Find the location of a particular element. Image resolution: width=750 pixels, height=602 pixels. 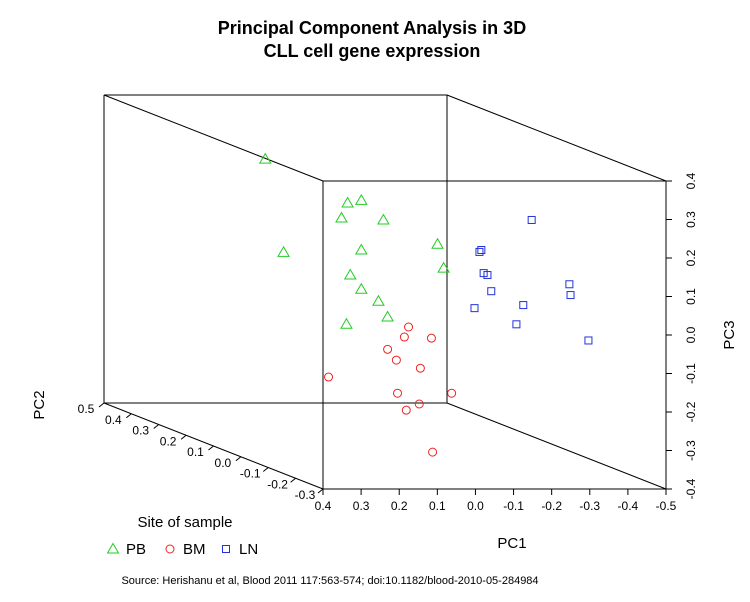

y-tick-label: -0.4 is located at coordinates (691, 488).